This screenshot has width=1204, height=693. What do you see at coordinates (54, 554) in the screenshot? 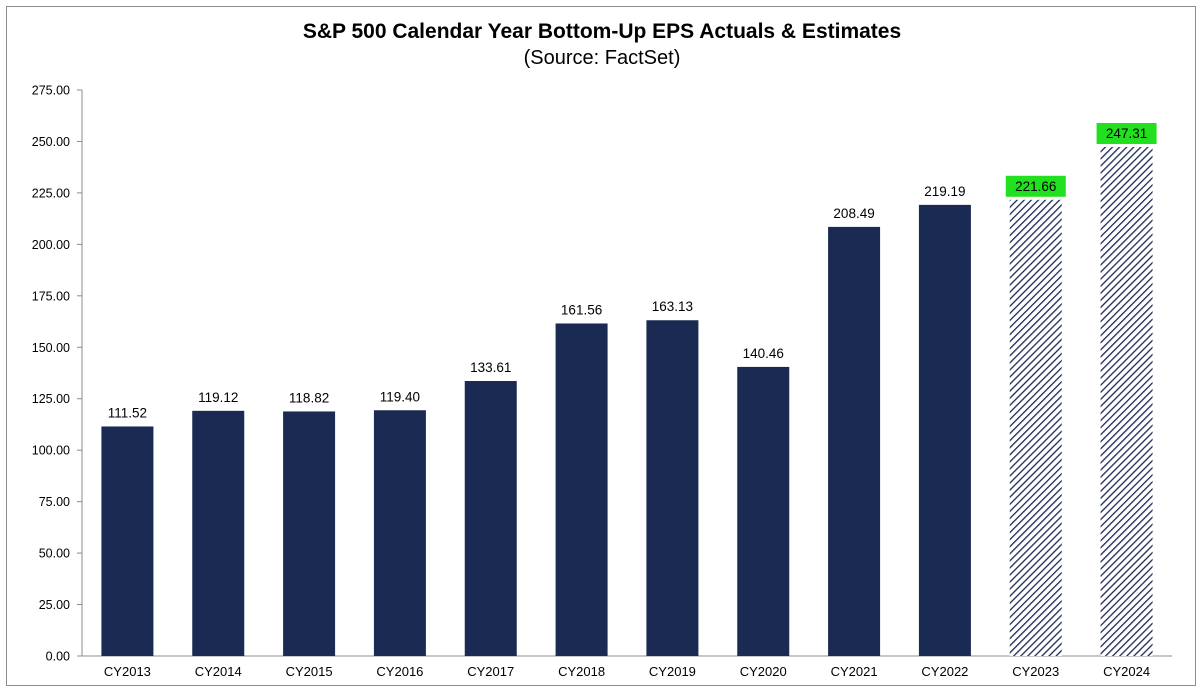
I see `y-tick-label: 50.00` at bounding box center [54, 554].